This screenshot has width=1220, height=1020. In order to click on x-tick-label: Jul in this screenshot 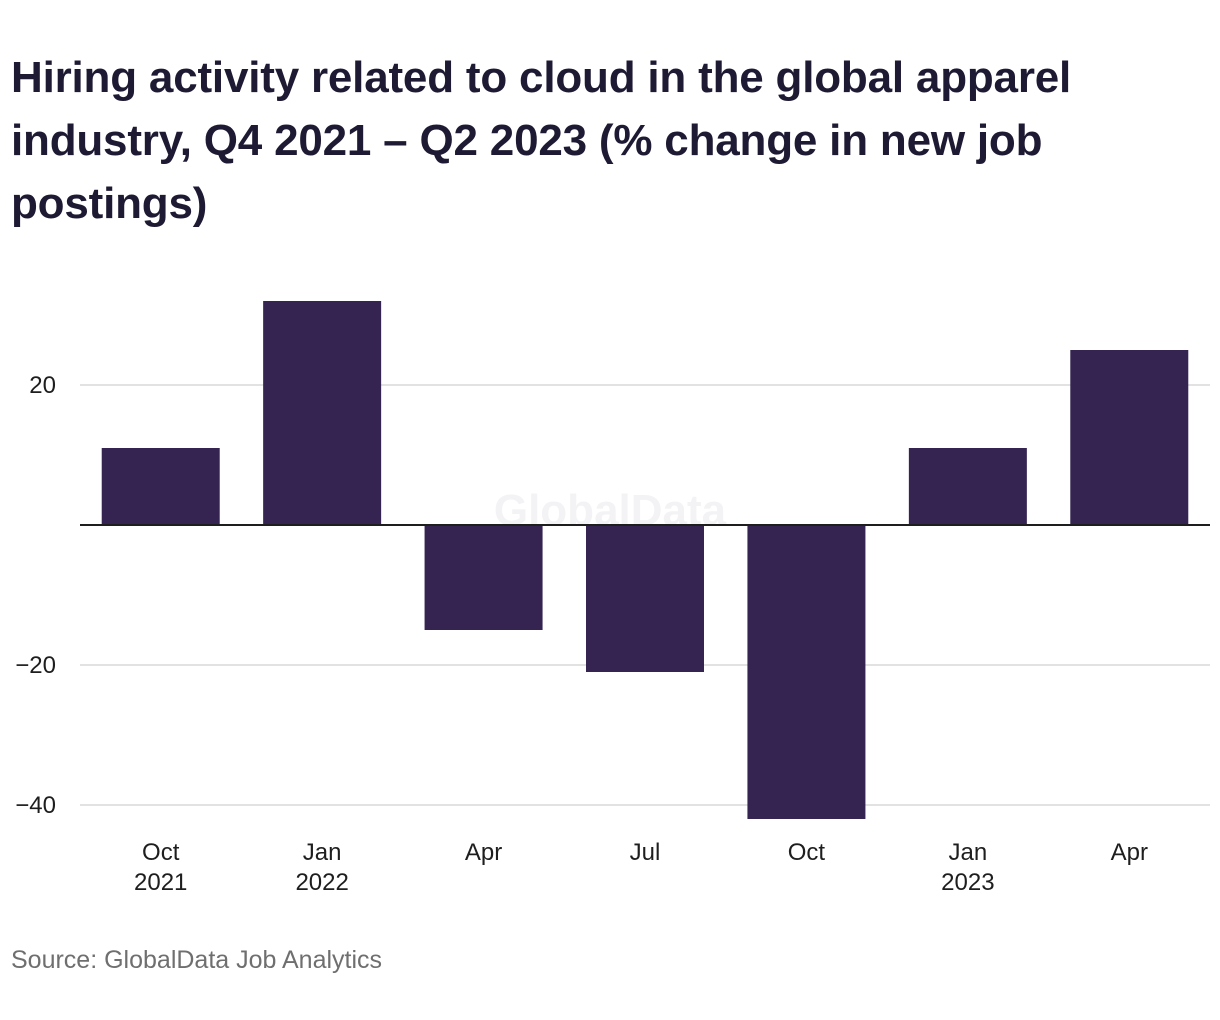, I will do `click(645, 852)`.